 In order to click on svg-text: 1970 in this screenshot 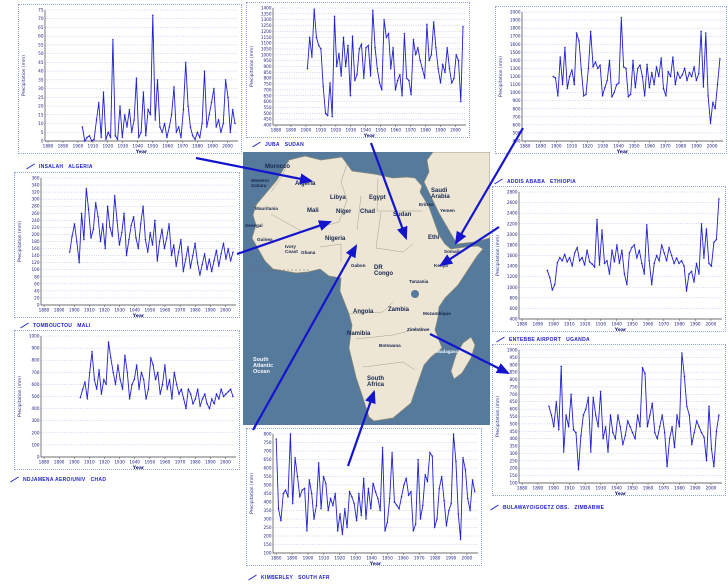, I will do `click(419, 558)`.